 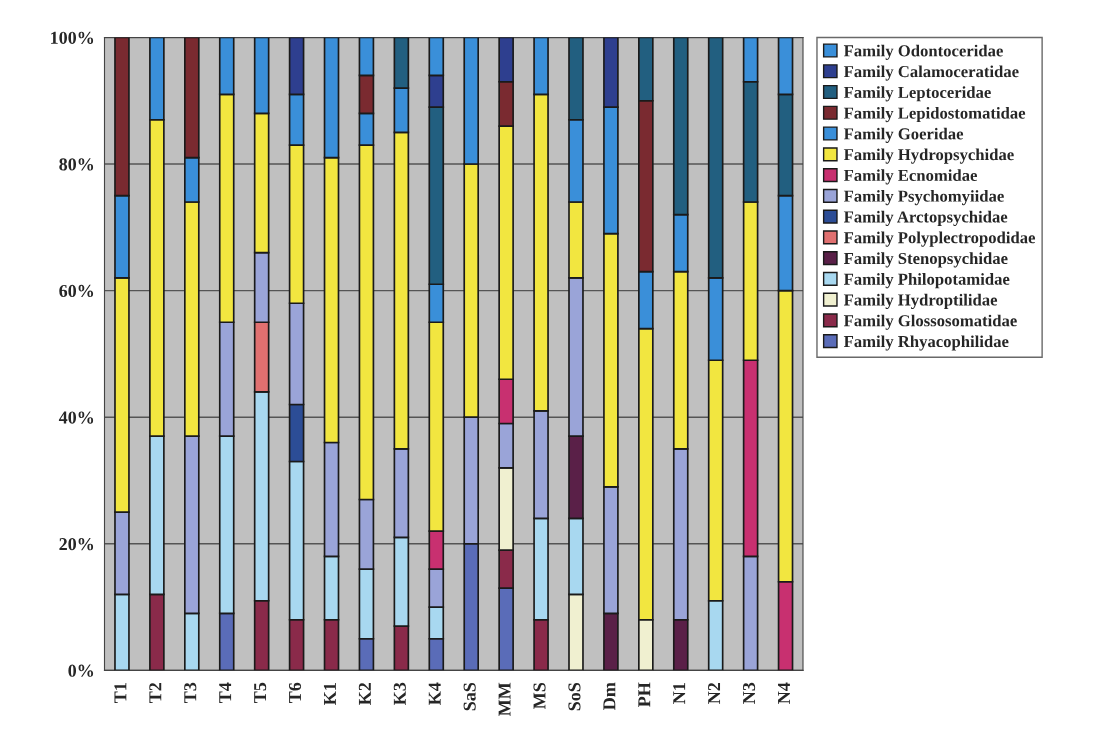 I want to click on x-tick-label: K3, so click(x=399, y=693).